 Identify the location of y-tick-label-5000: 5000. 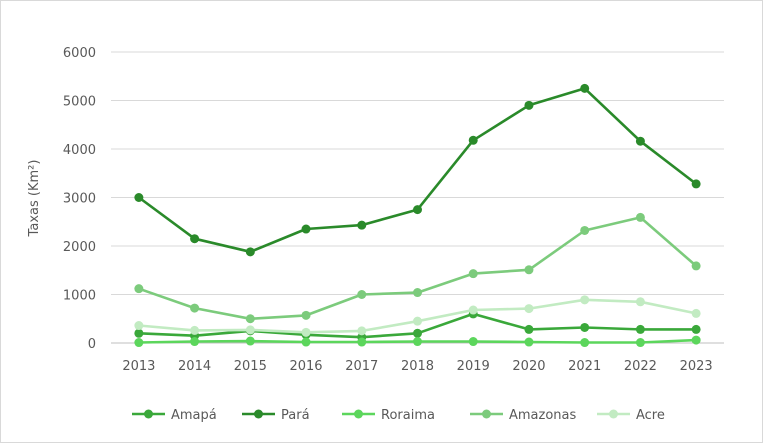
(79, 102).